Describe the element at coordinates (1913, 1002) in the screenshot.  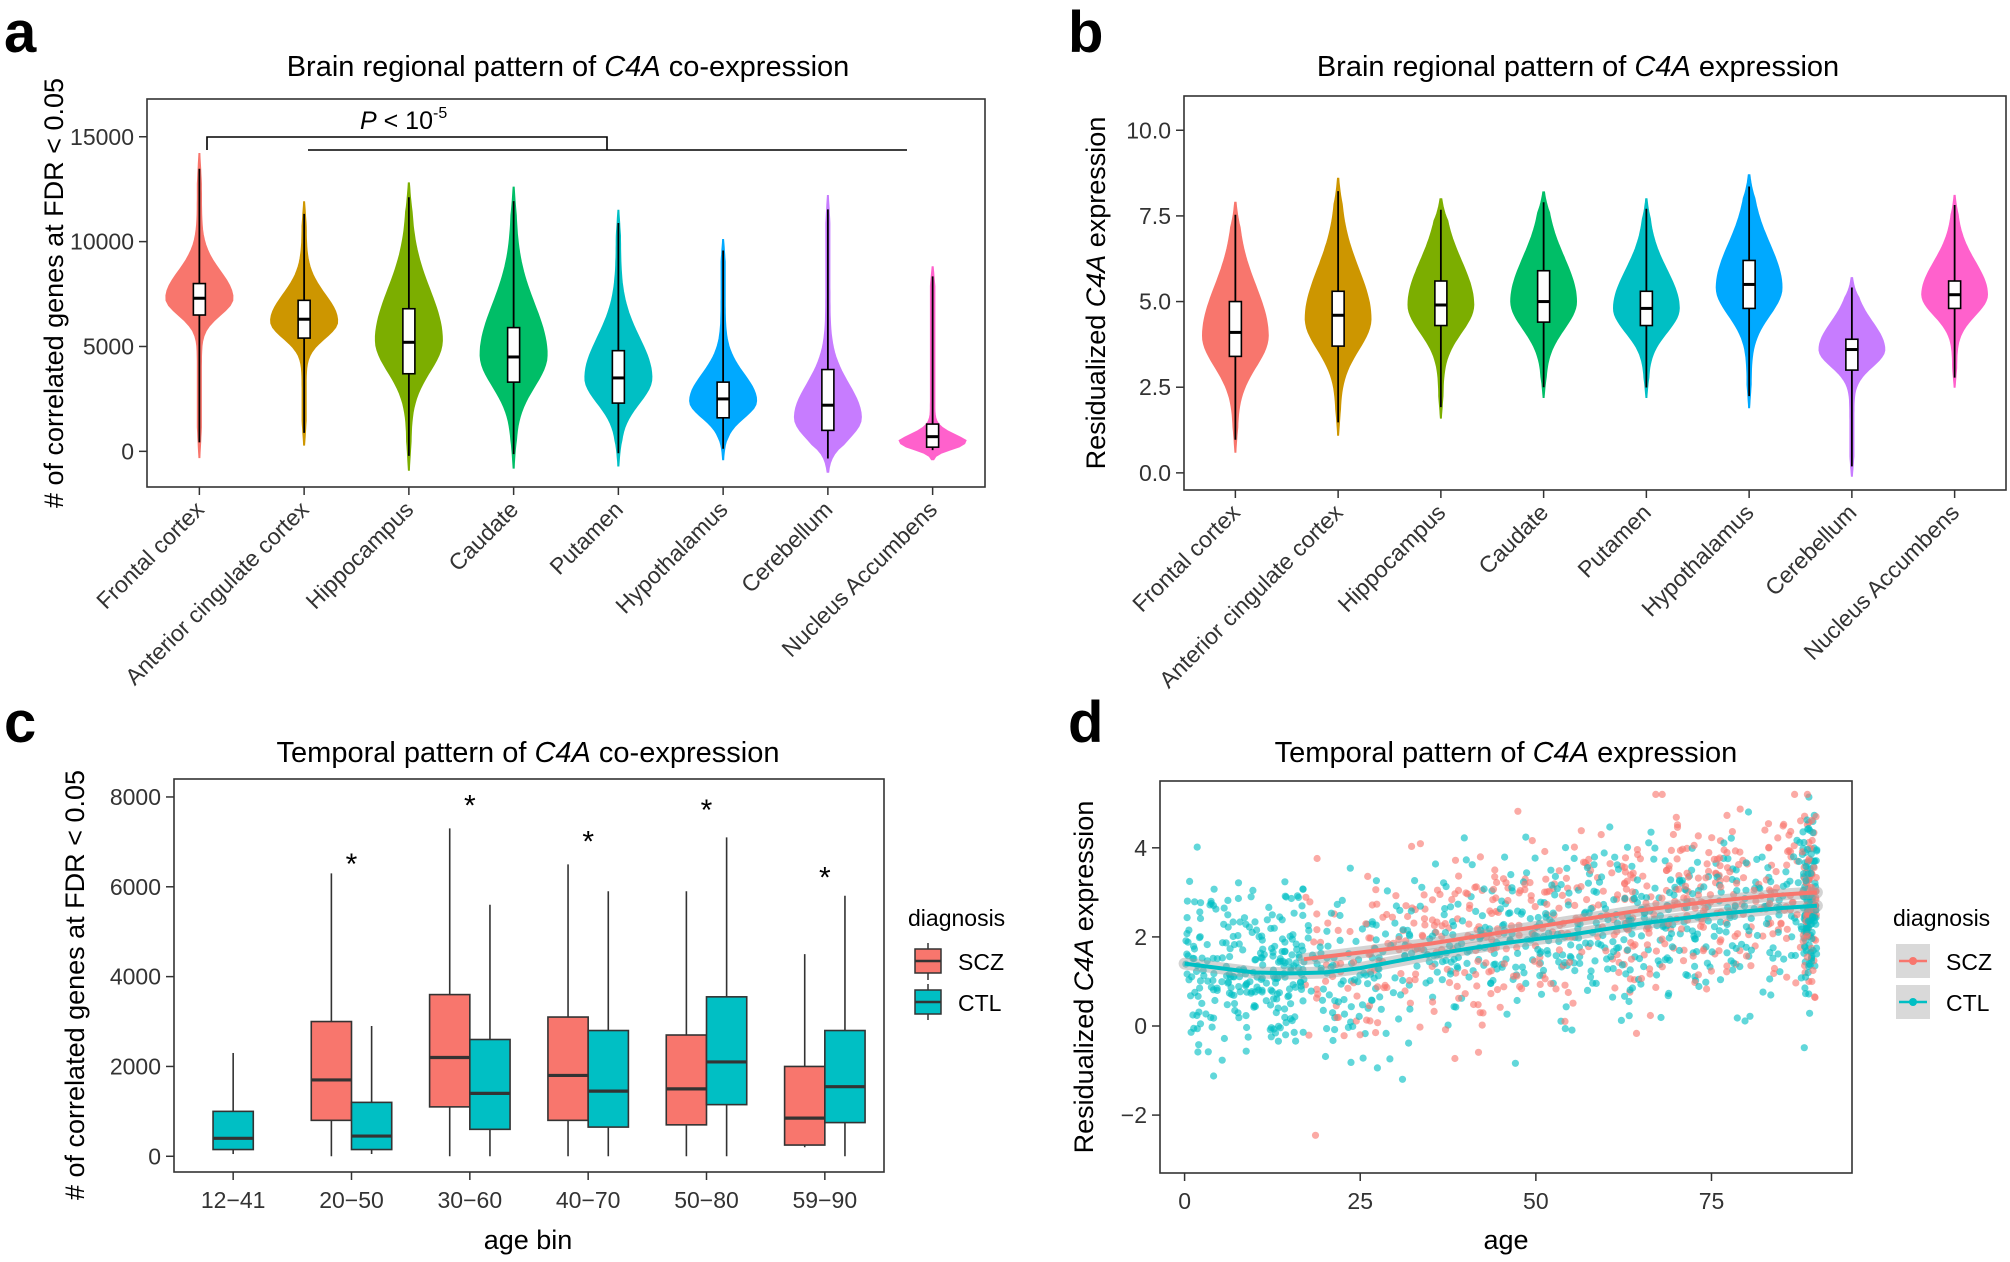
I see `legend-point-ctl` at that location.